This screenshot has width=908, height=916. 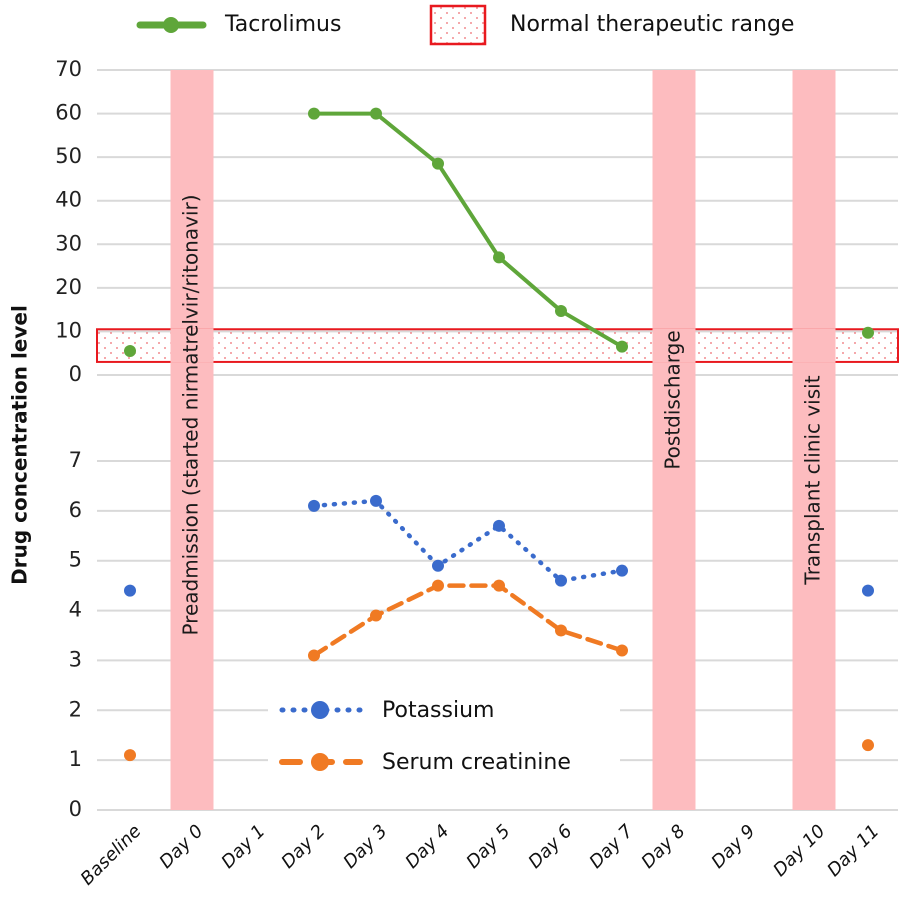 I want to click on serum-creatinine-line, so click(x=468, y=620).